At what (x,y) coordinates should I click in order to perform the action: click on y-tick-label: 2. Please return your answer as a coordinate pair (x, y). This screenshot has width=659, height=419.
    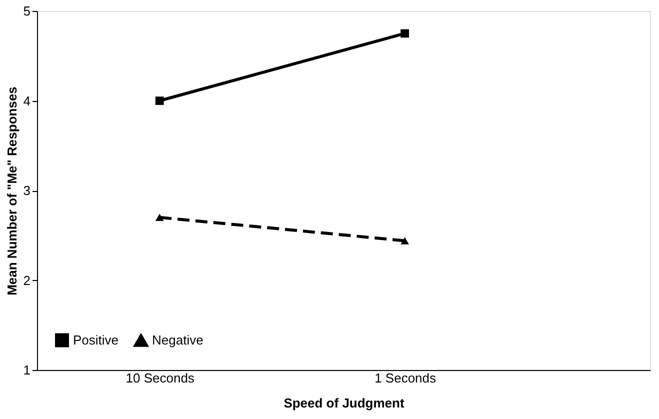
    Looking at the image, I should click on (26, 280).